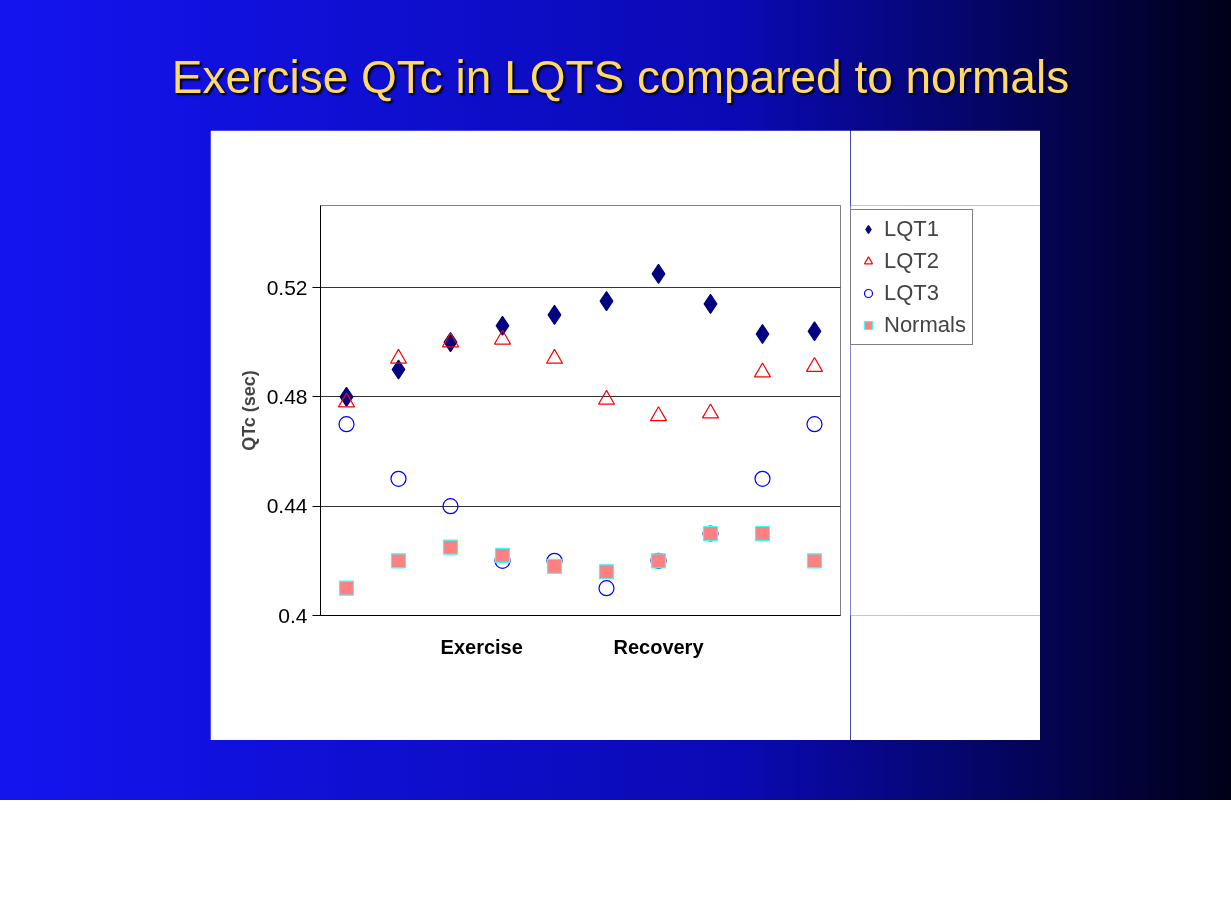 The width and height of the screenshot is (1231, 914). I want to click on text: Recovery, so click(659, 646).